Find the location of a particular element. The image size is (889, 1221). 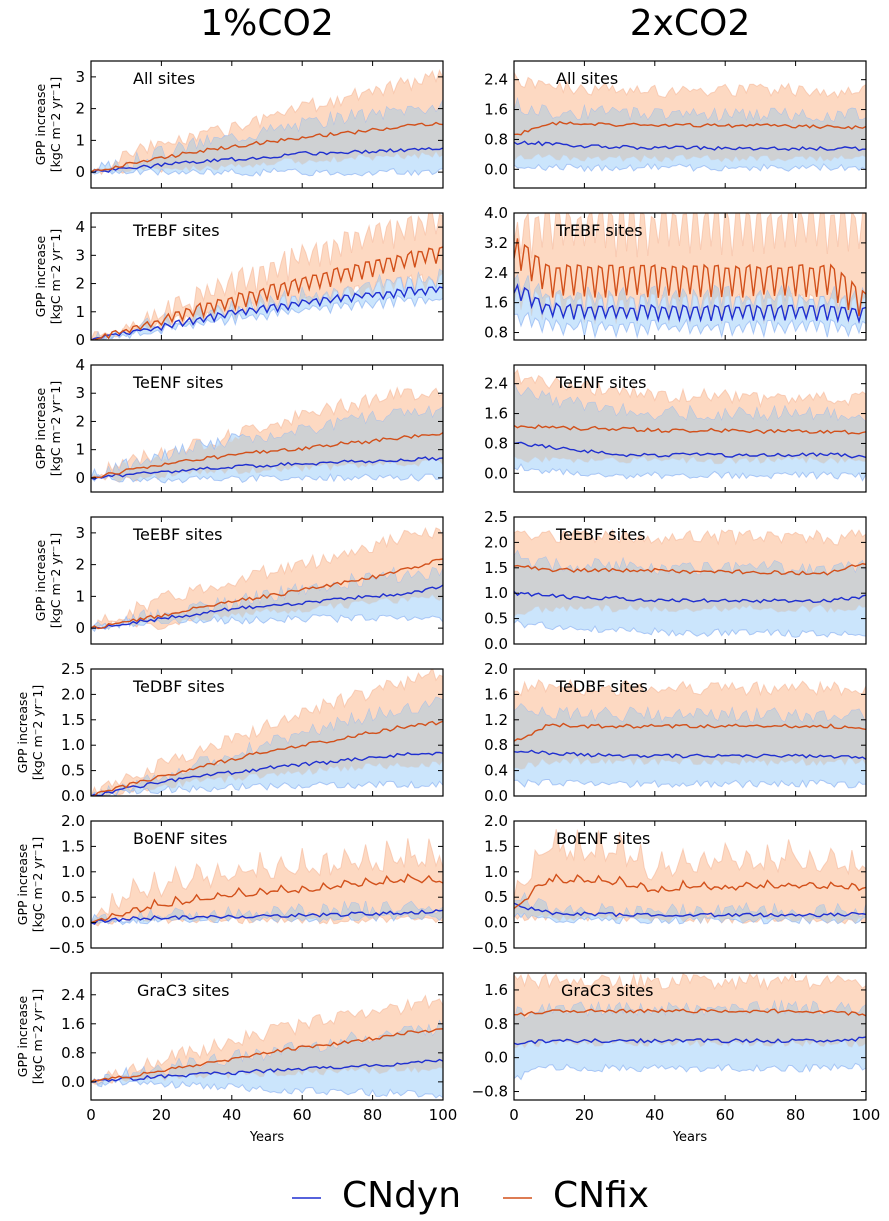

panel-title: TrEBF sites is located at coordinates (599, 230).